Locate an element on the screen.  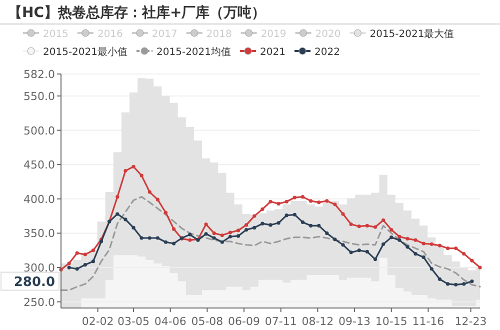
x-tick-label: 04-06 is located at coordinates (170, 321).